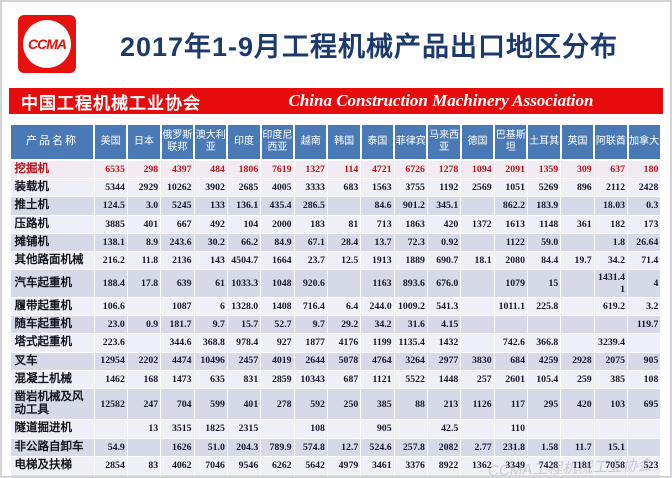 This screenshot has width=672, height=478. Describe the element at coordinates (110, 261) in the screenshot. I see `value-cell: 216.2` at that location.